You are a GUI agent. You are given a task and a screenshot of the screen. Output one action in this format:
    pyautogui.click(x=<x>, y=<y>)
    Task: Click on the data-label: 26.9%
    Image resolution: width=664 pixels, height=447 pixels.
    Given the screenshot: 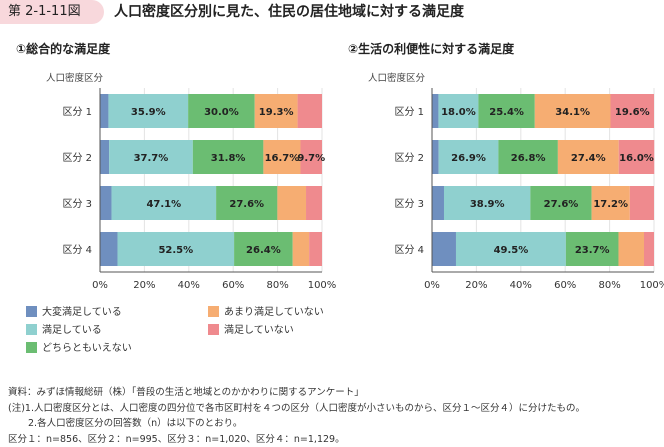 What is the action you would take?
    pyautogui.click(x=468, y=158)
    